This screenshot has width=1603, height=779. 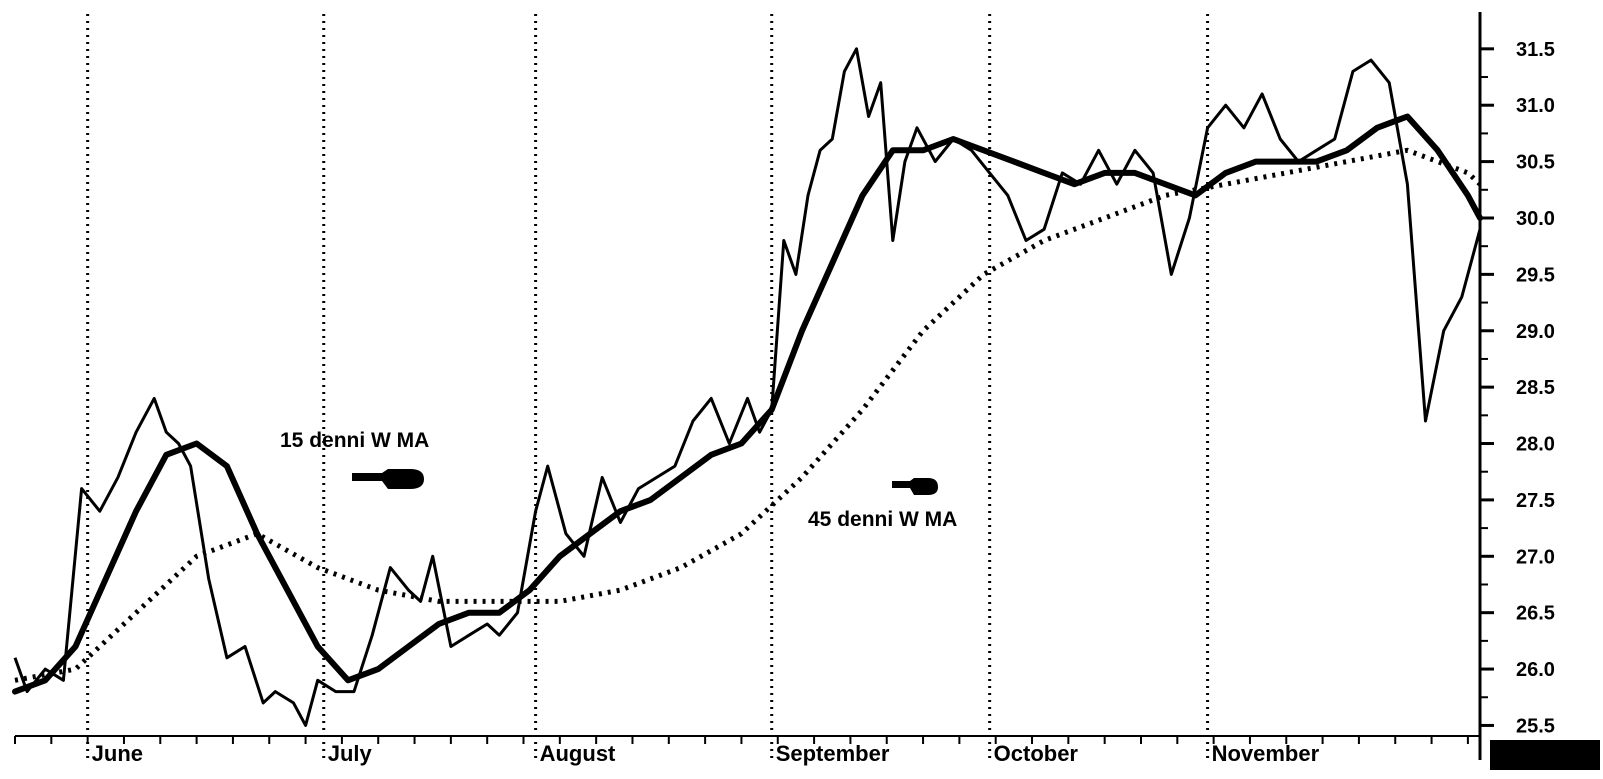 I want to click on y-tick-label: 27.0, so click(x=1535, y=557).